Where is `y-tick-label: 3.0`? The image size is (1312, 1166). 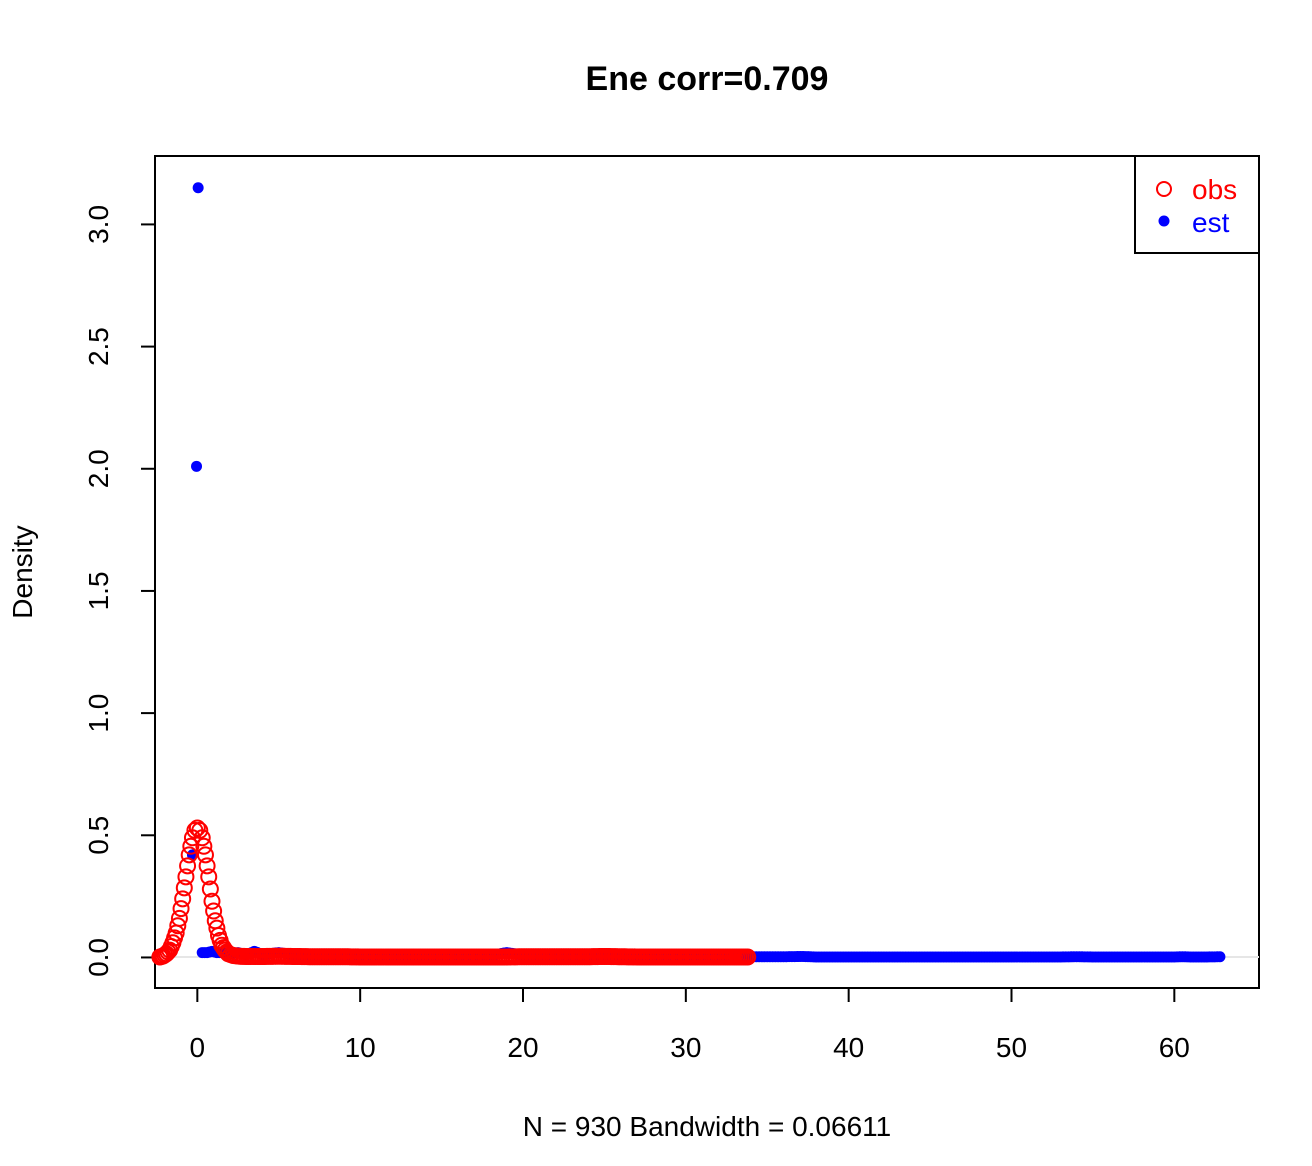
y-tick-label: 3.0 is located at coordinates (98, 224).